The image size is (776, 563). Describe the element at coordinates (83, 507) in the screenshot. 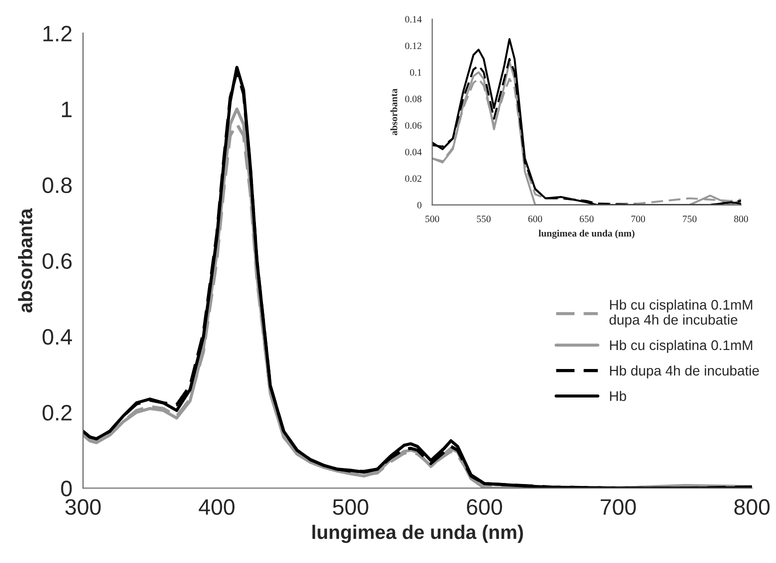

I see `x-tick-label: 300` at that location.